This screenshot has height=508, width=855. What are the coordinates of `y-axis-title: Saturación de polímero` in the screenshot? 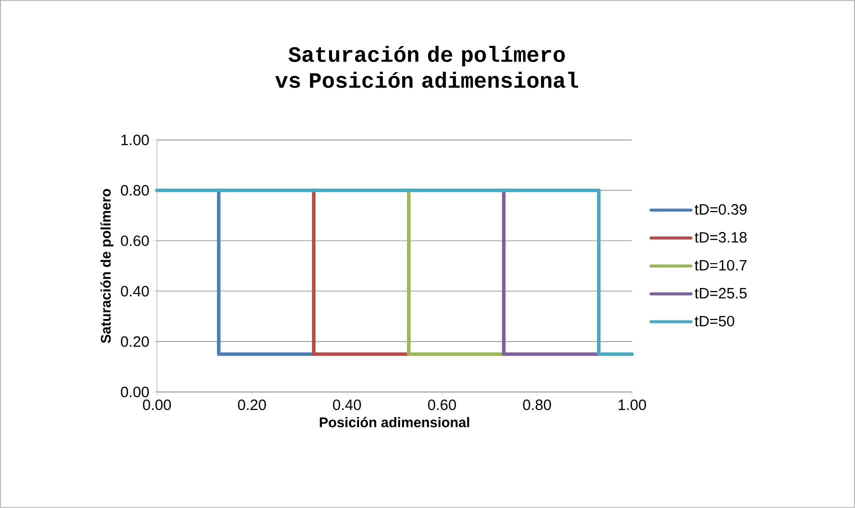 It's located at (107, 266).